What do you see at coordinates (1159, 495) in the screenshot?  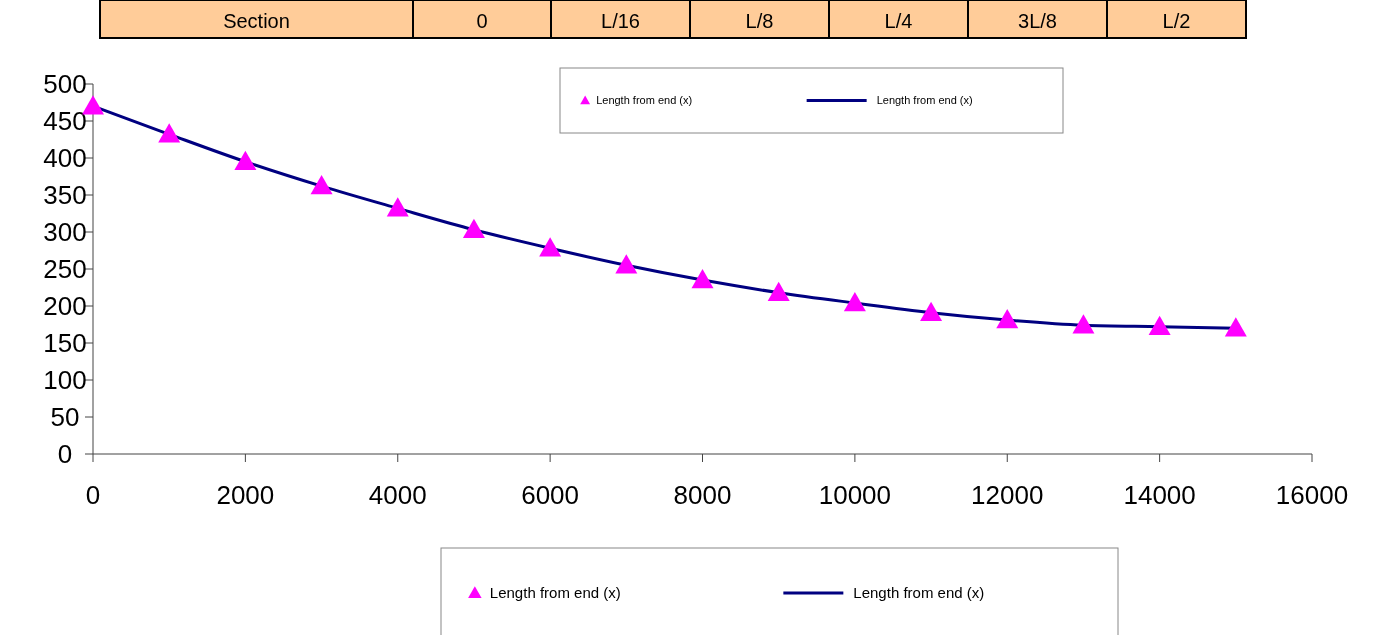 I see `x-tick-label: 14000` at bounding box center [1159, 495].